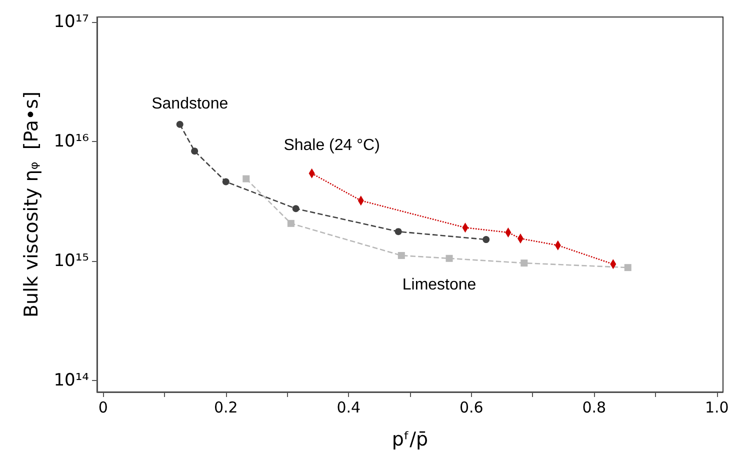 This screenshot has height=463, width=733. Describe the element at coordinates (71, 260) in the screenshot. I see `y-tick-label: 10¹⁵` at that location.